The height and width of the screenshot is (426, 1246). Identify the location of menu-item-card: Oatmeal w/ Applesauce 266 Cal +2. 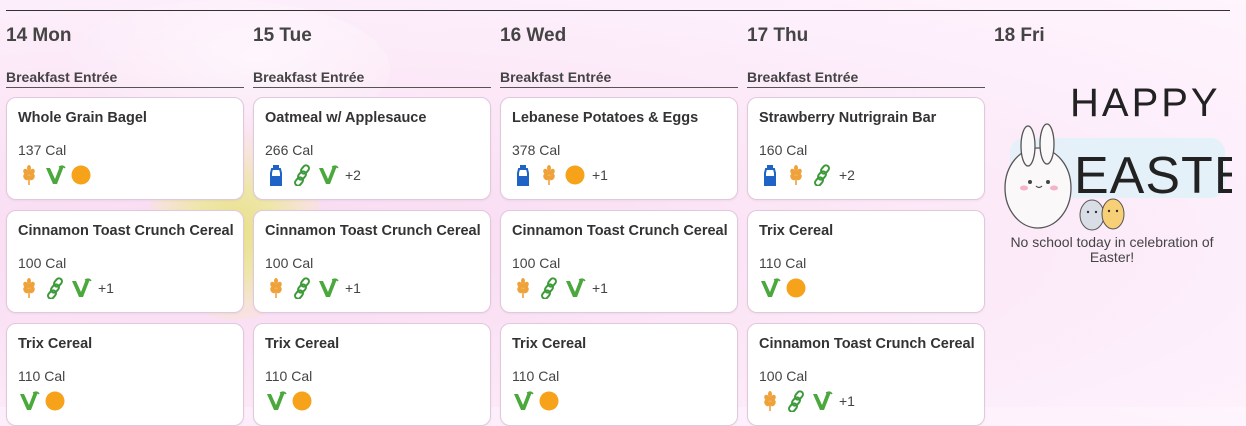
(372, 148).